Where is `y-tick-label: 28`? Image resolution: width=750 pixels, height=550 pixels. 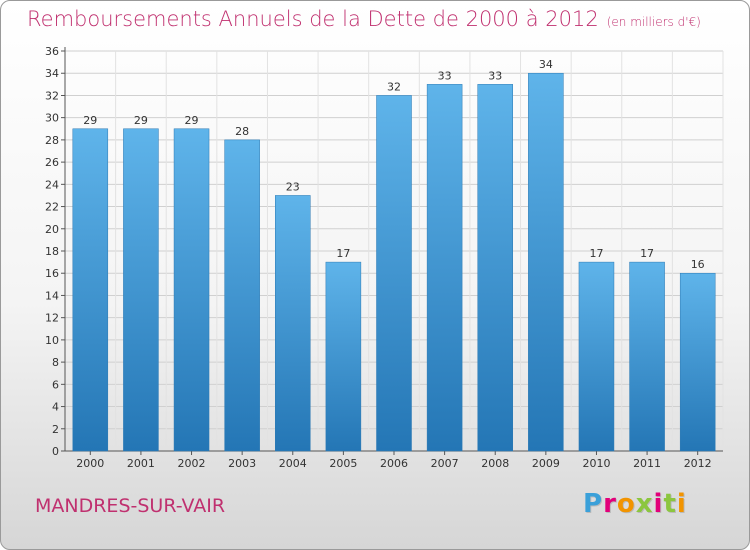
y-tick-label: 28 is located at coordinates (52, 140).